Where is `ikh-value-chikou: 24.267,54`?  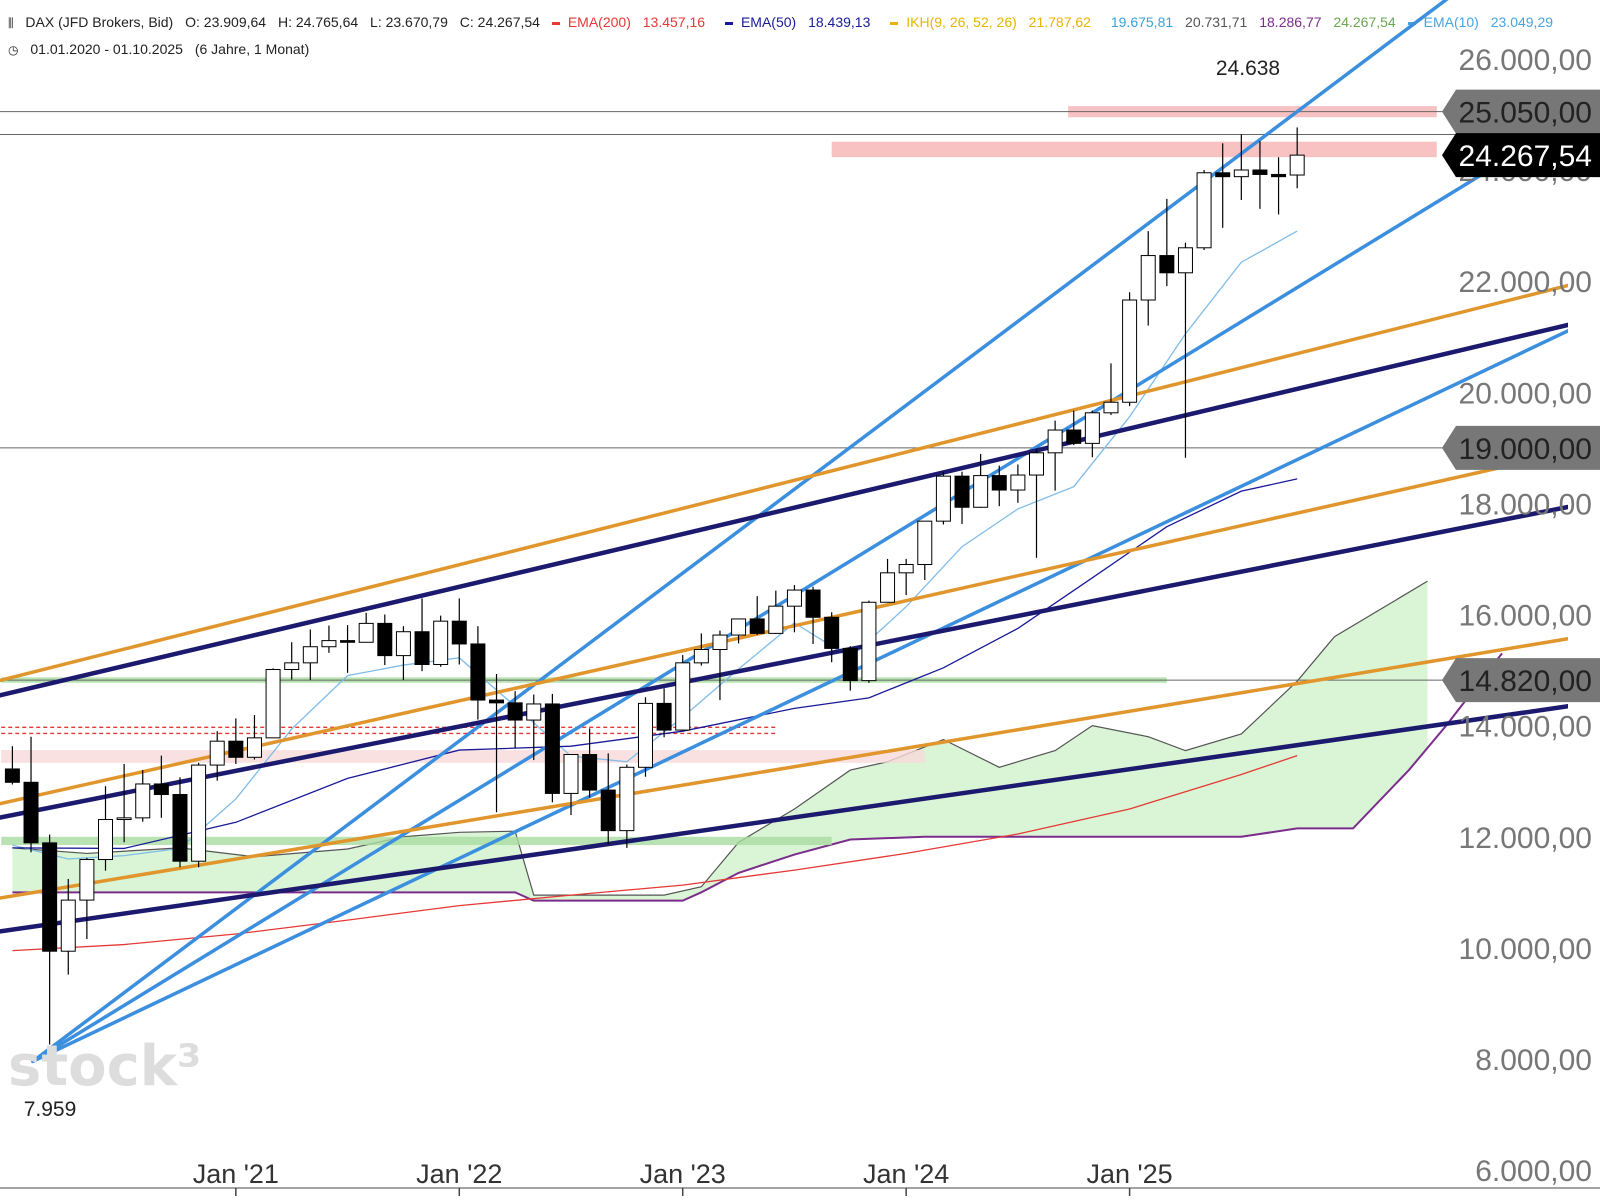 ikh-value-chikou: 24.267,54 is located at coordinates (1364, 22).